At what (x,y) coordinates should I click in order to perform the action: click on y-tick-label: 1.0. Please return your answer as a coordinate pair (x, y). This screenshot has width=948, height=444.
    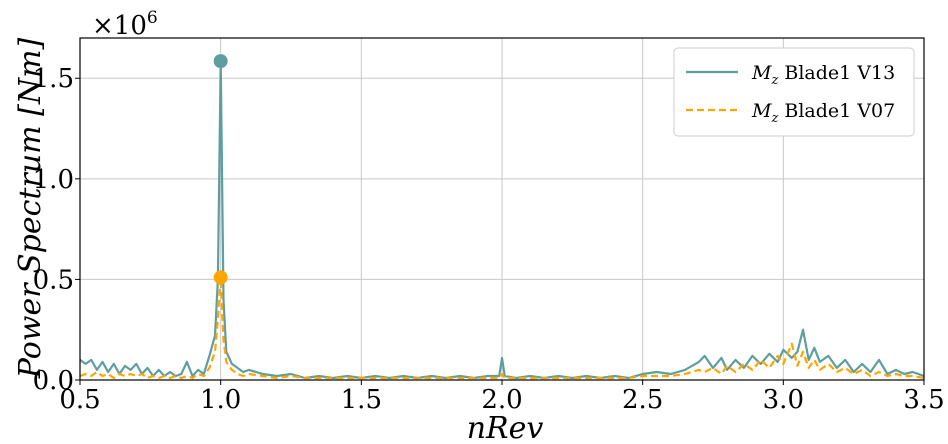
    Looking at the image, I should click on (53, 180).